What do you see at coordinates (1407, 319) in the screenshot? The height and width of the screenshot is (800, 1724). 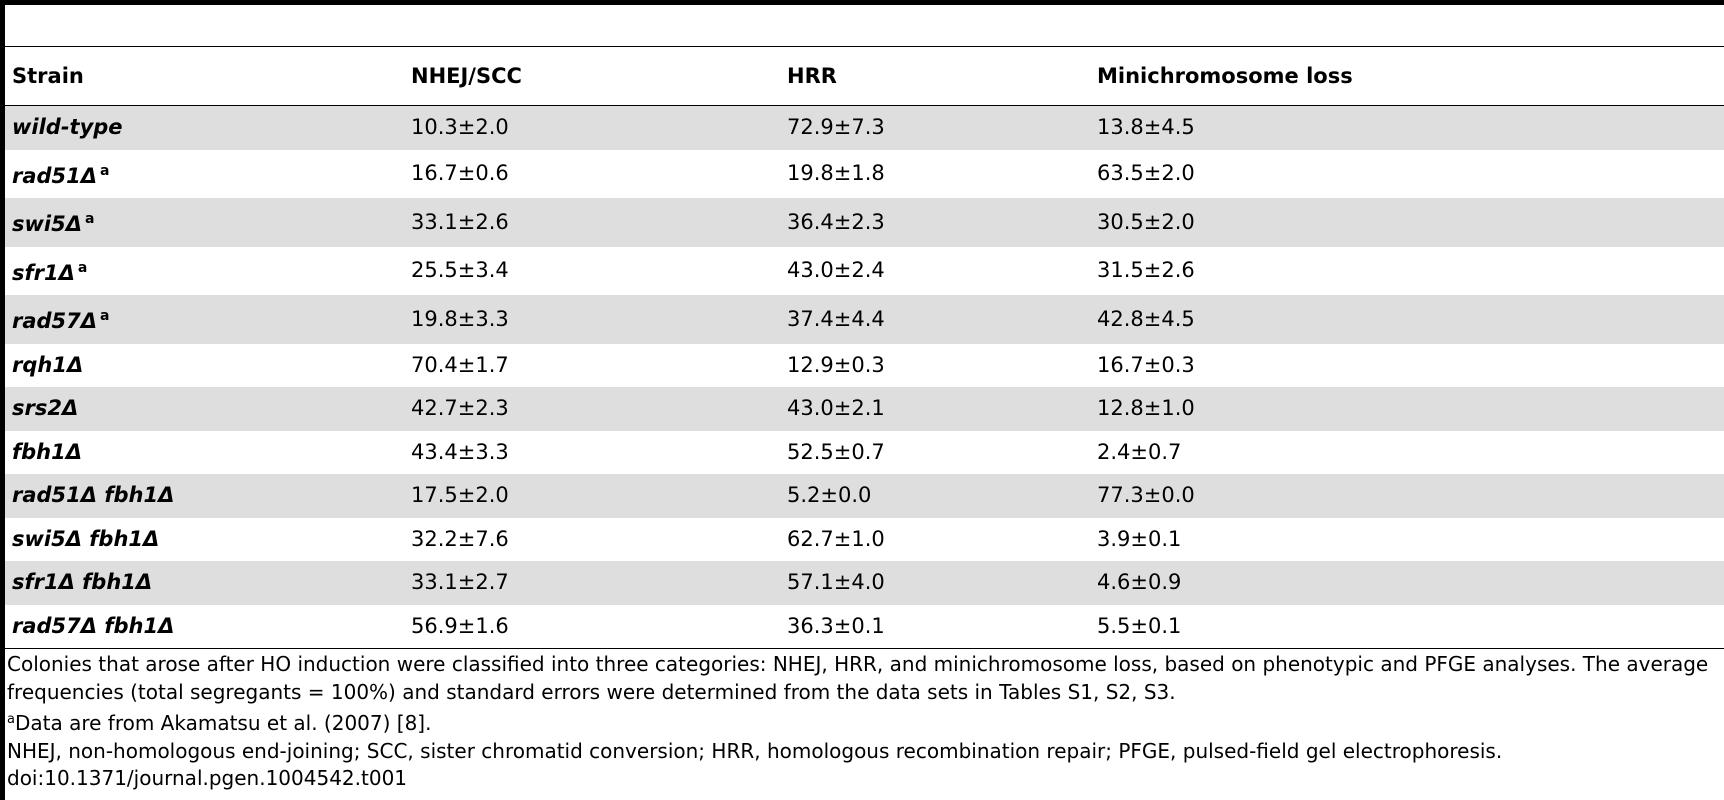 I see `cell-minichromosome-loss: 42.8±4.5` at bounding box center [1407, 319].